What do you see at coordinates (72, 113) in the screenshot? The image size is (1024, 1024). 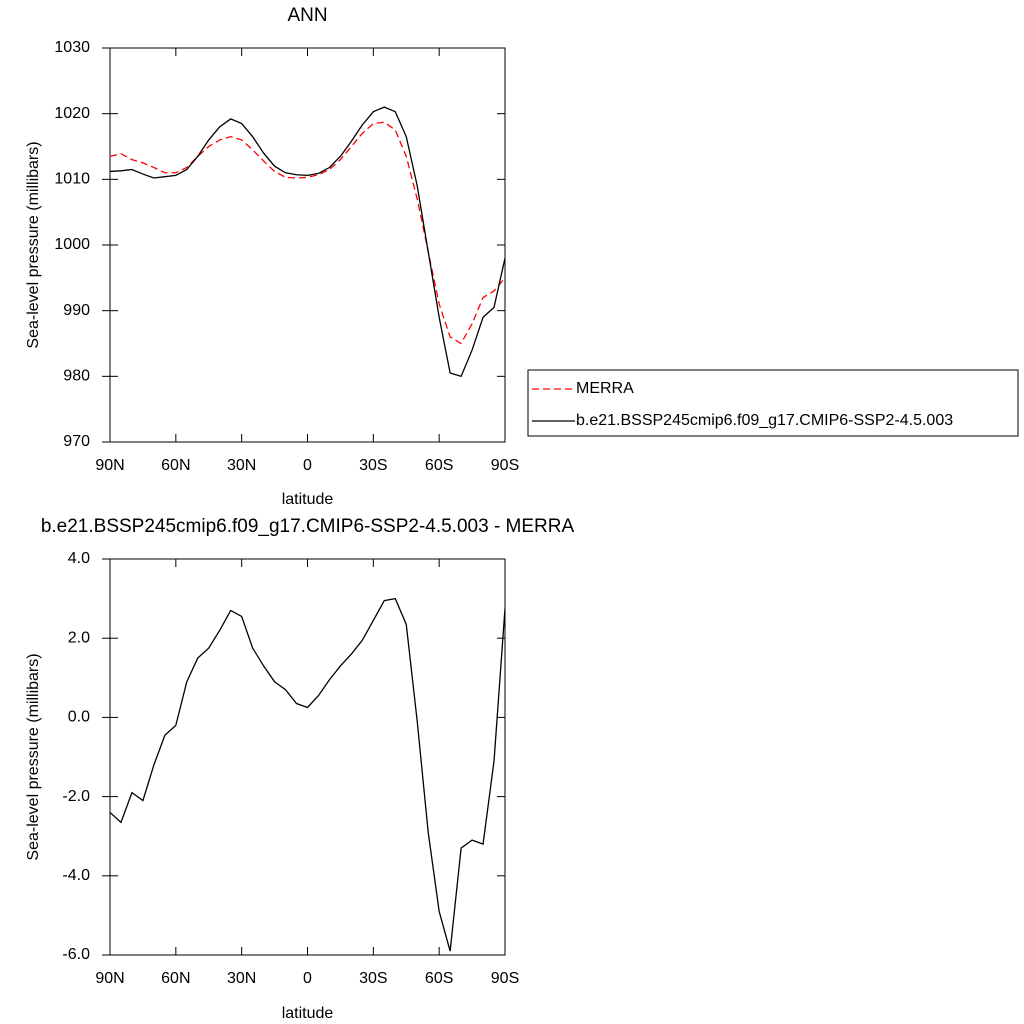 I see `y-tick-label: 1020` at bounding box center [72, 113].